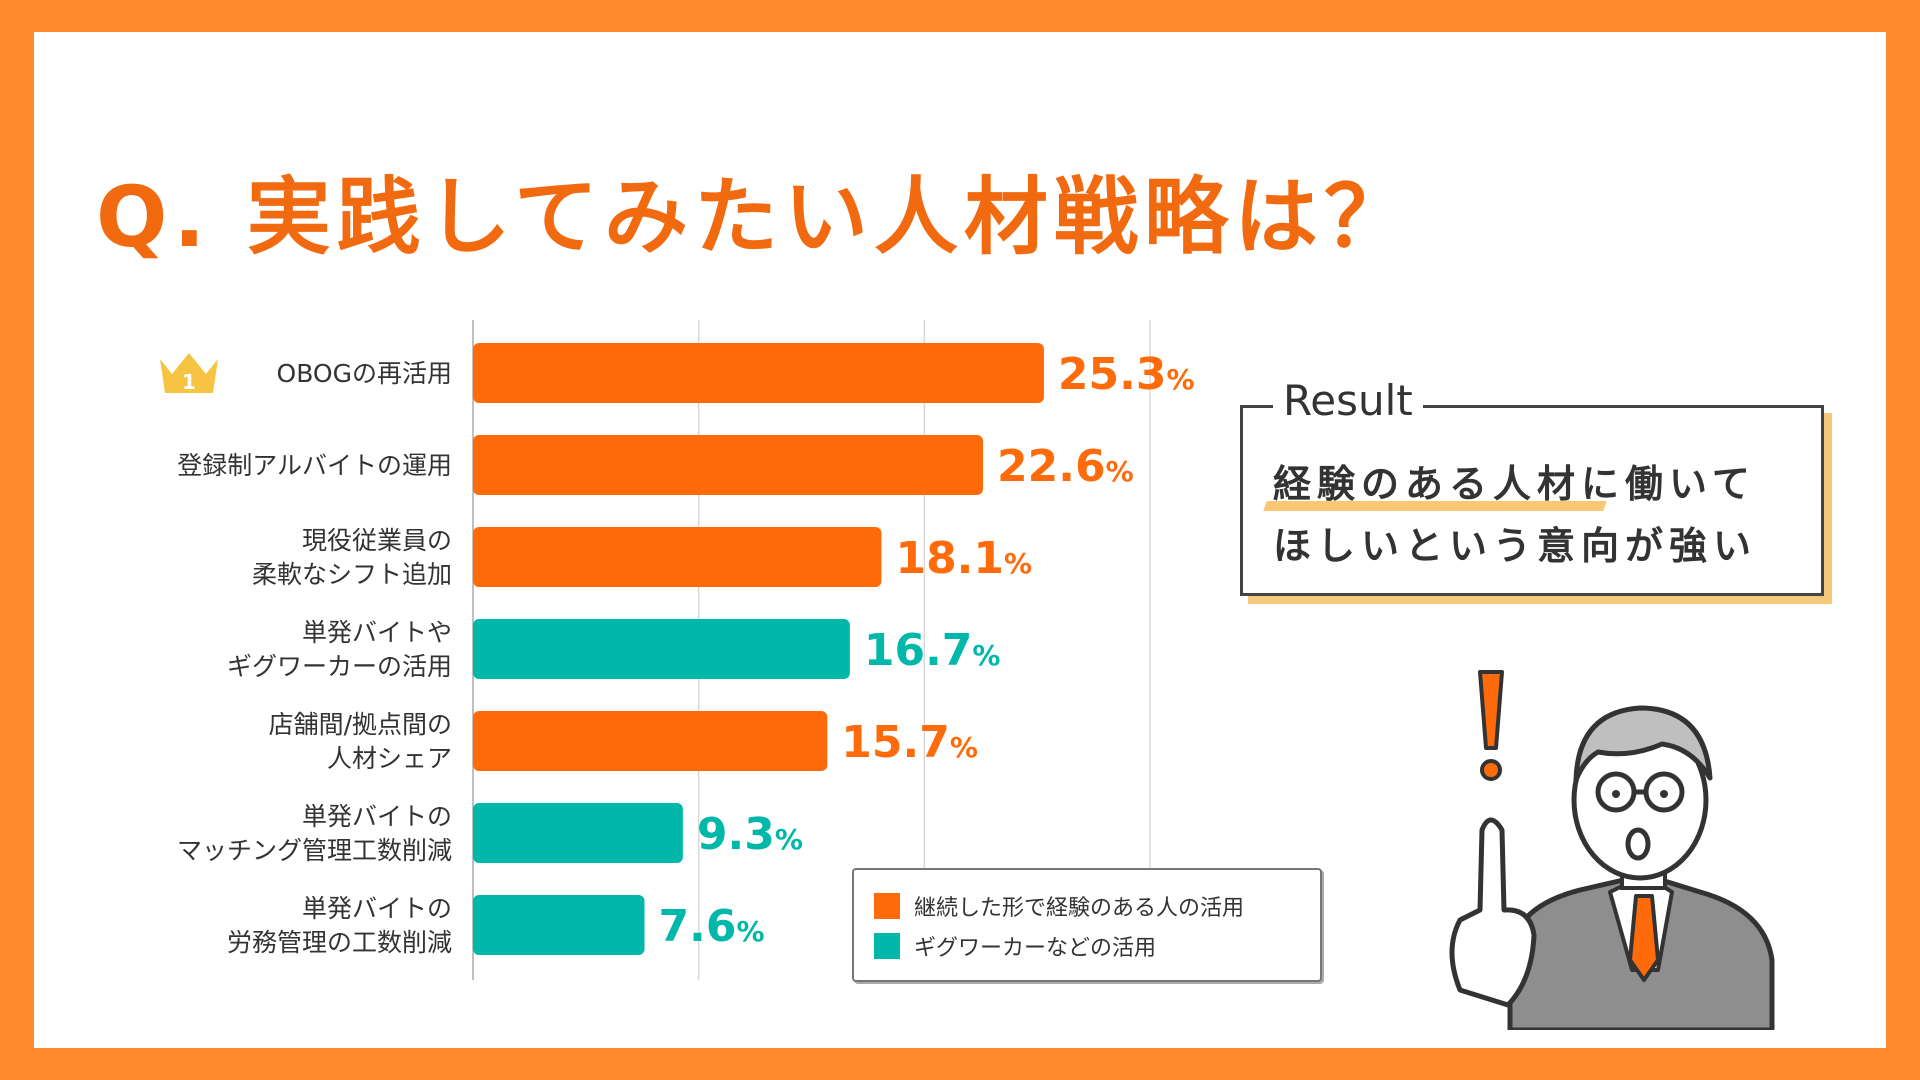  What do you see at coordinates (377, 632) in the screenshot?
I see `category-label: 単発バイトや` at bounding box center [377, 632].